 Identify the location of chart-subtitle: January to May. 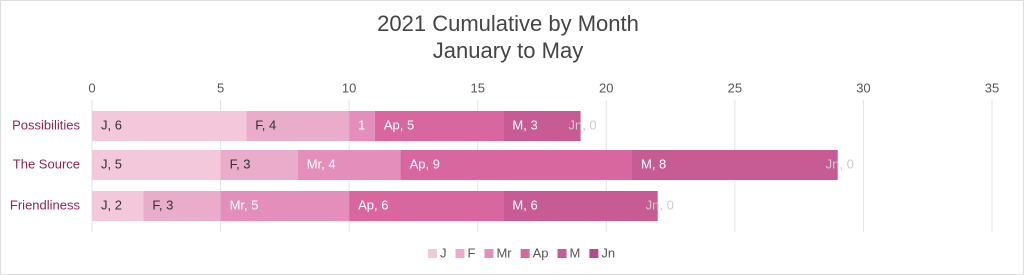
(508, 50).